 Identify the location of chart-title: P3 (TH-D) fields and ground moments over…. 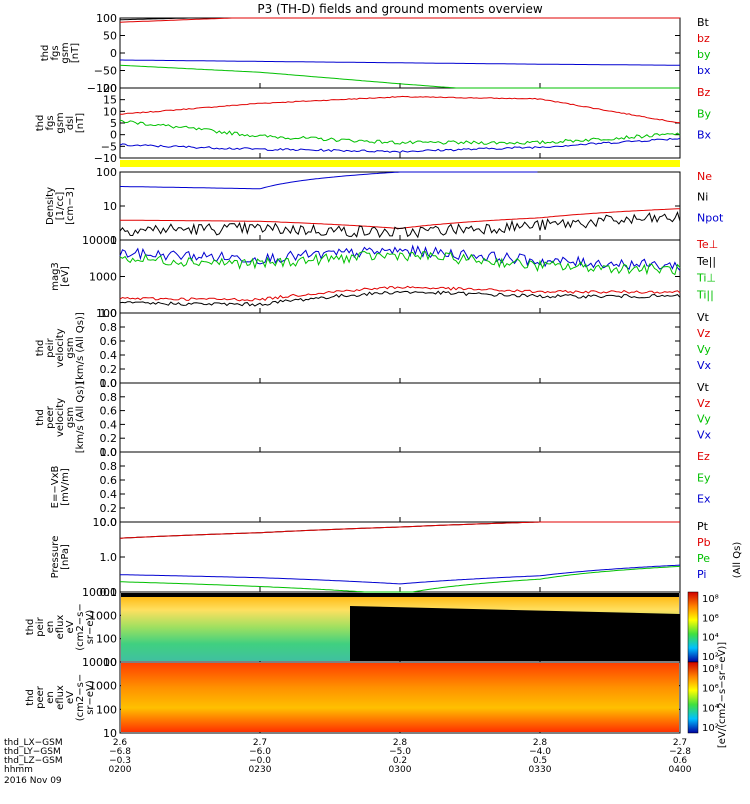
(399, 9).